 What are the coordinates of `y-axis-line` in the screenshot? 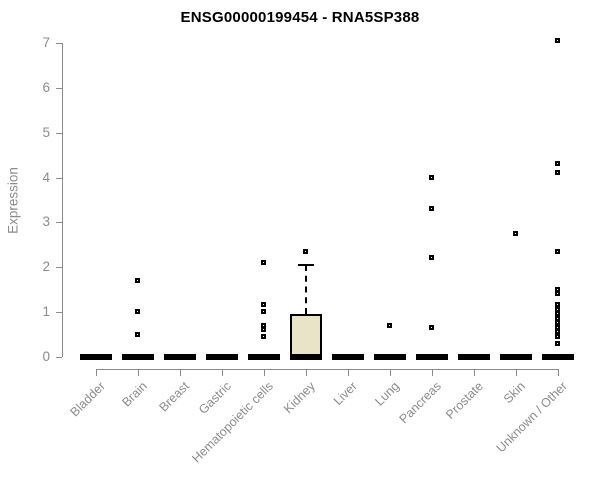 It's located at (62, 200).